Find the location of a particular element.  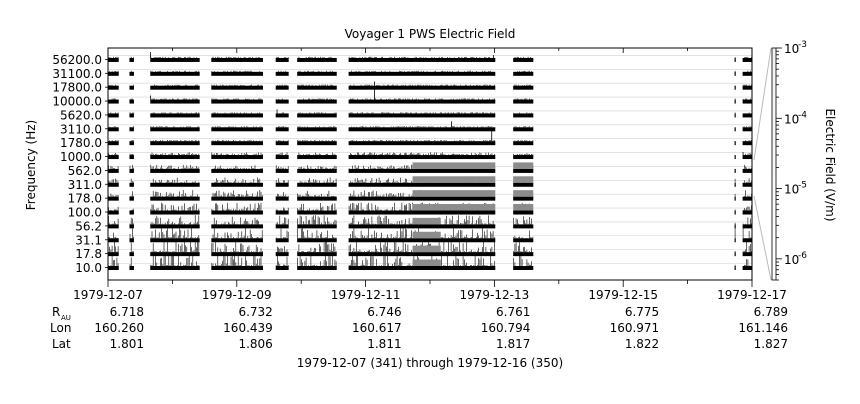

y-tick-label: 1780.0 is located at coordinates (81, 143).